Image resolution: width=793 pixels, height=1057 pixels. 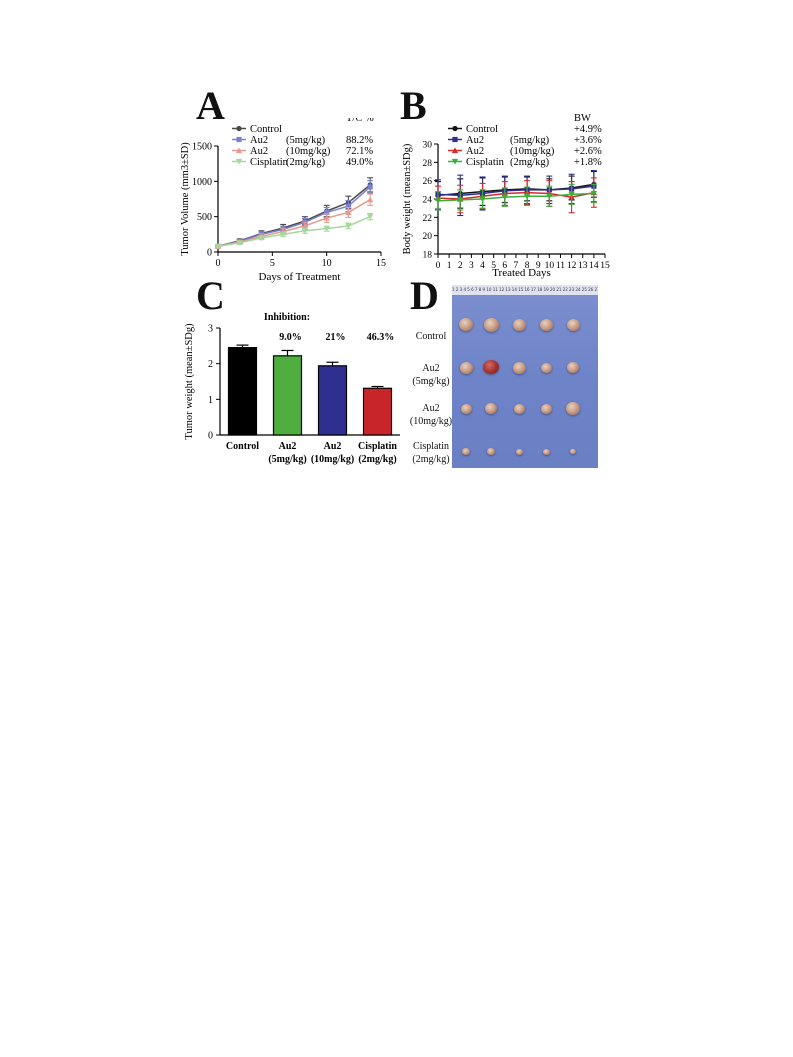 I want to click on panel-letter-d: D, so click(x=424, y=295).